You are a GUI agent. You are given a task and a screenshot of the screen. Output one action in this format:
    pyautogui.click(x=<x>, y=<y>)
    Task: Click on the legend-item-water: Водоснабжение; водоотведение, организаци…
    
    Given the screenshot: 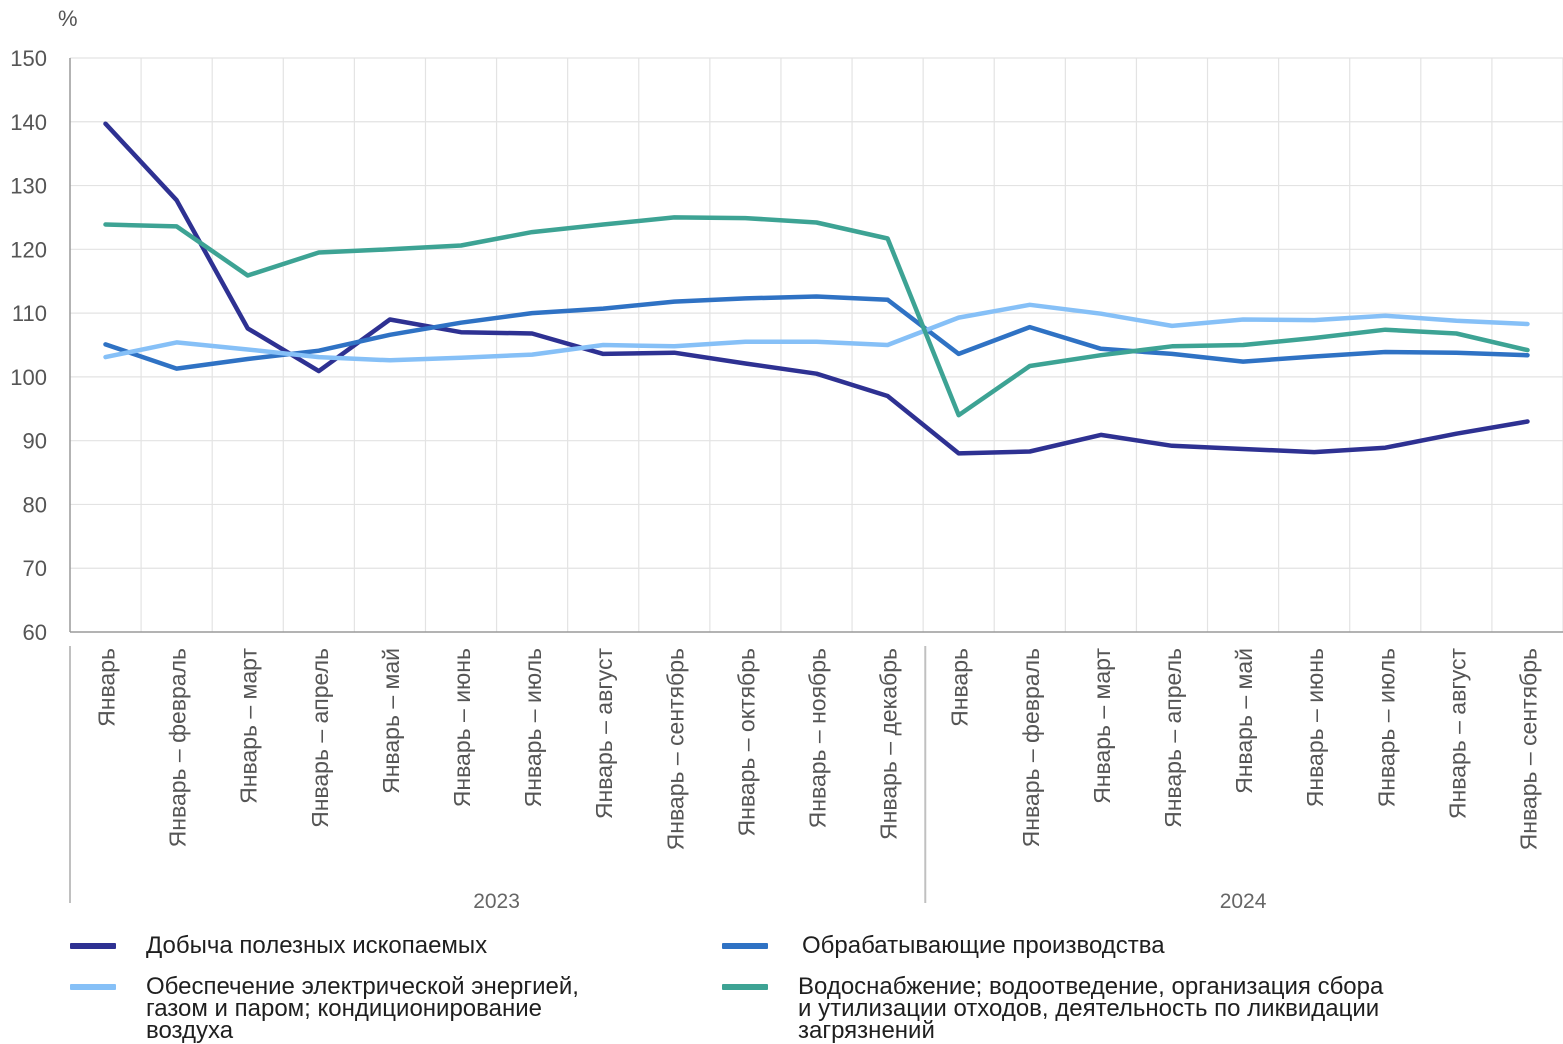 What is the action you would take?
    pyautogui.click(x=1053, y=1007)
    